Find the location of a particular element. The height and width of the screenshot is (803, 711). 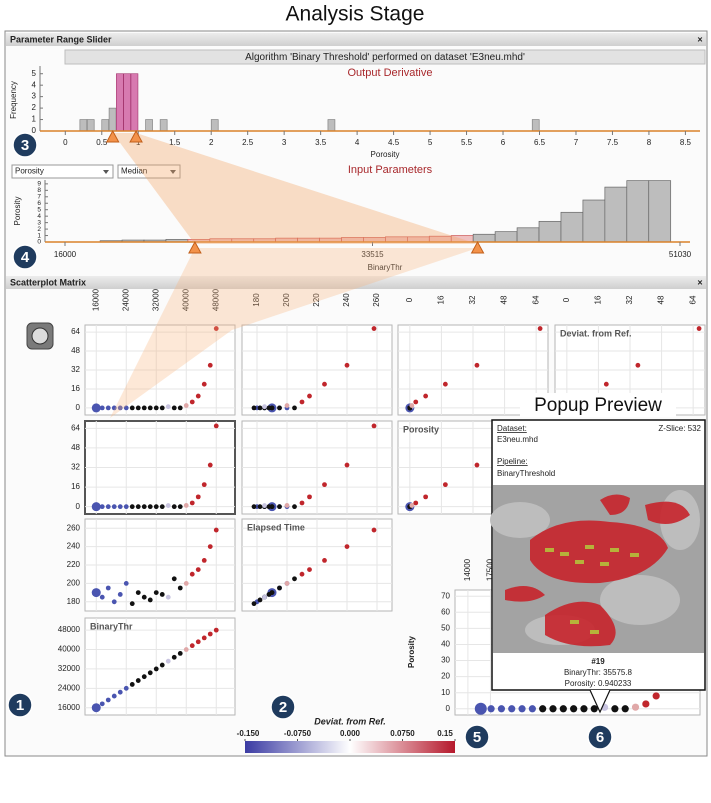

y-tick-label: 6 is located at coordinates (39, 203).